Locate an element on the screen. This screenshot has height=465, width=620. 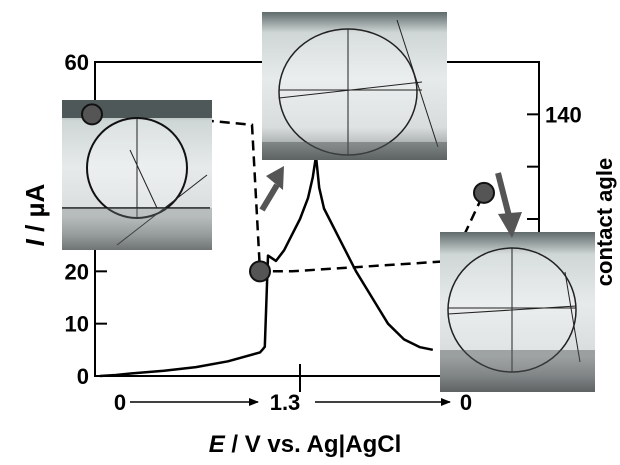
x-sweep-label-vertex: 1.3 is located at coordinates (285, 402).